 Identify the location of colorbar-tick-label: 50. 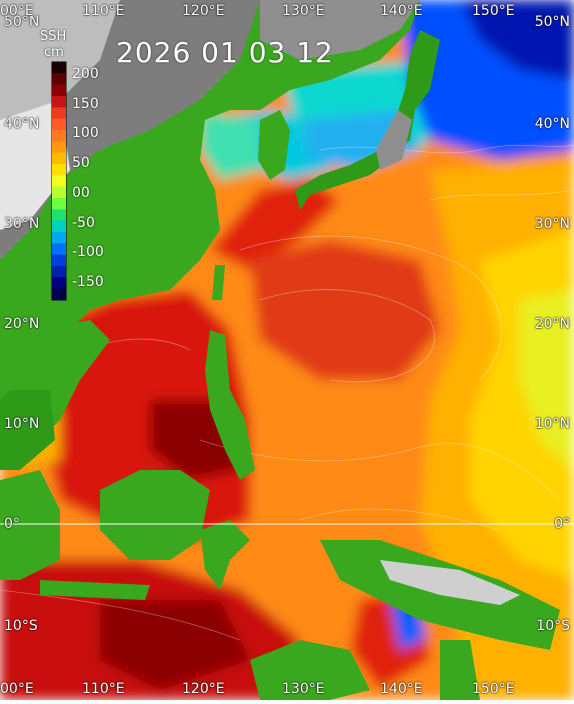
(81, 163).